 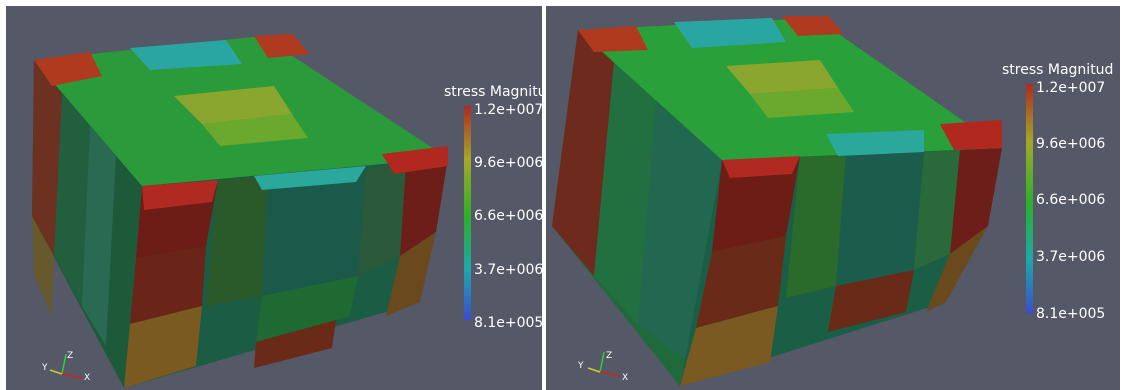 What do you see at coordinates (493, 92) in the screenshot?
I see `legend-title: stress Magnitu` at bounding box center [493, 92].